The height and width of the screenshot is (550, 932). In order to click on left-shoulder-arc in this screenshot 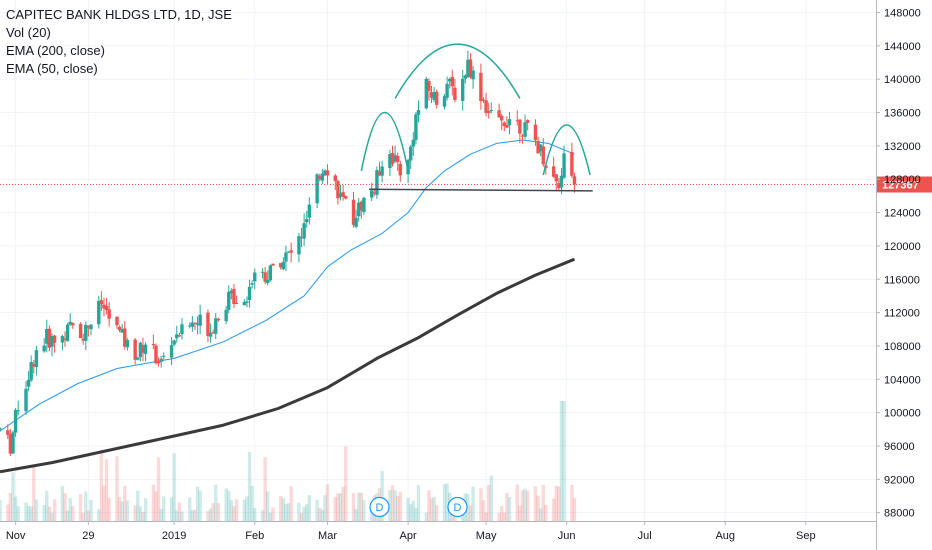, I will do `click(384, 141)`.